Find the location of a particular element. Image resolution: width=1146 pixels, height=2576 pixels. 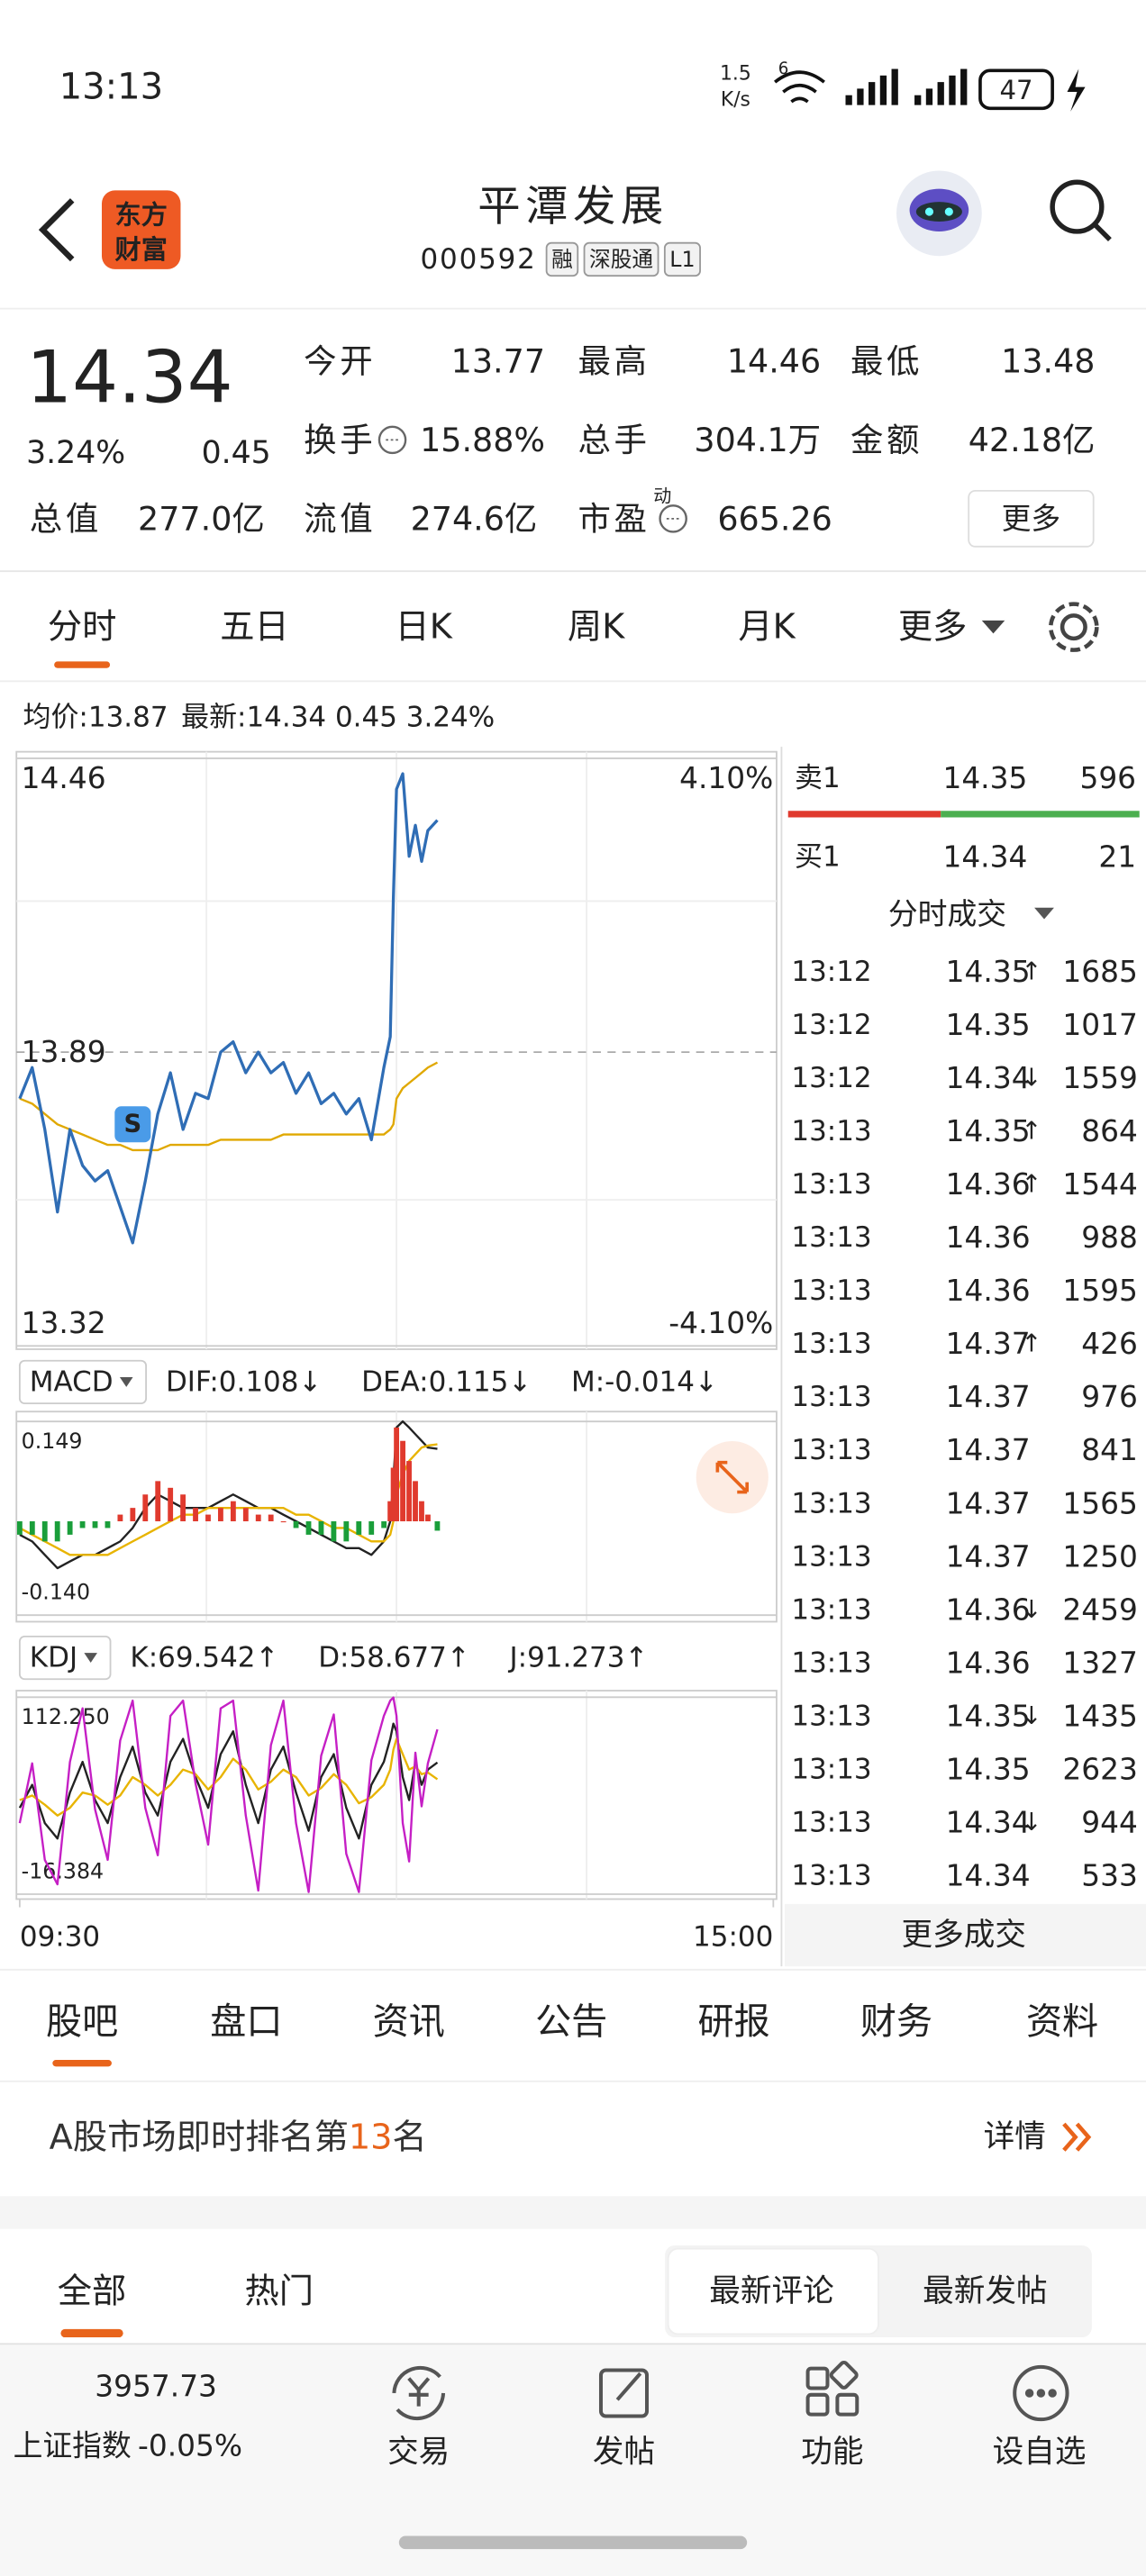

trade-volume: 988 is located at coordinates (1109, 1237).